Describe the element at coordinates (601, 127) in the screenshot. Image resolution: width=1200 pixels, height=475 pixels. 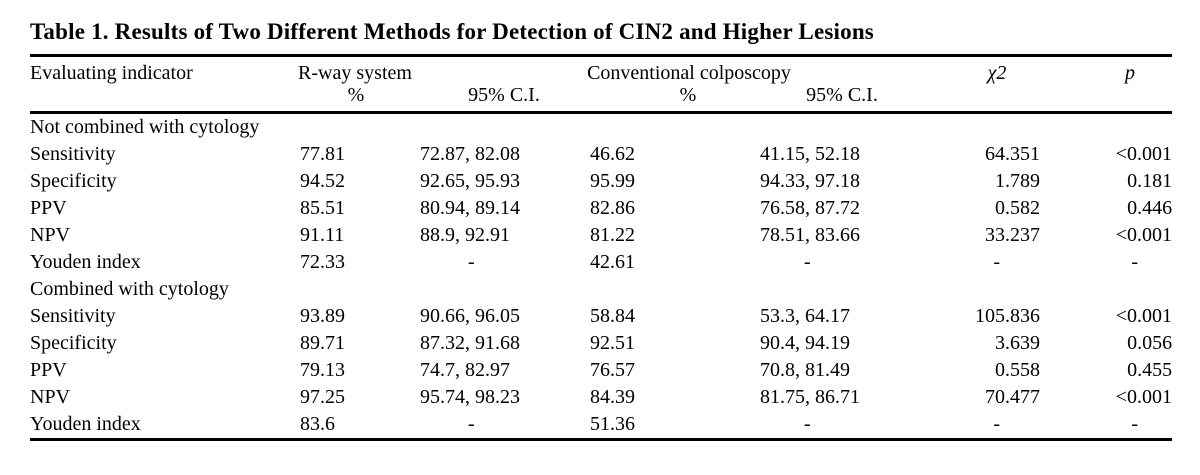
I see `section-row: Not combined with cytology` at that location.